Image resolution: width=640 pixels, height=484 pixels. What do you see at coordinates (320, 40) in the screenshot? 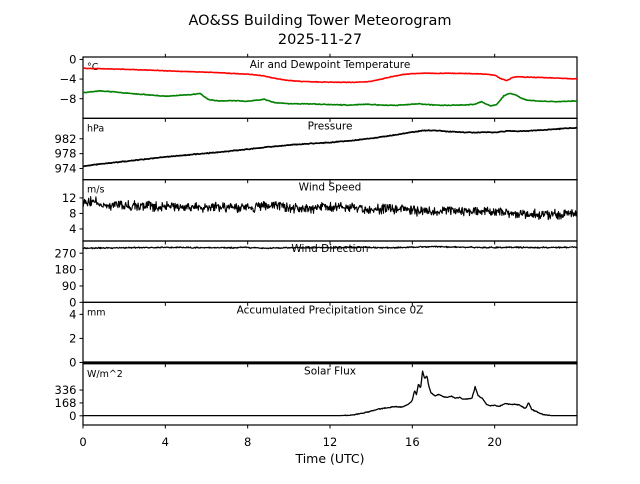
I see `figure-date: 2025-11-27` at bounding box center [320, 40].